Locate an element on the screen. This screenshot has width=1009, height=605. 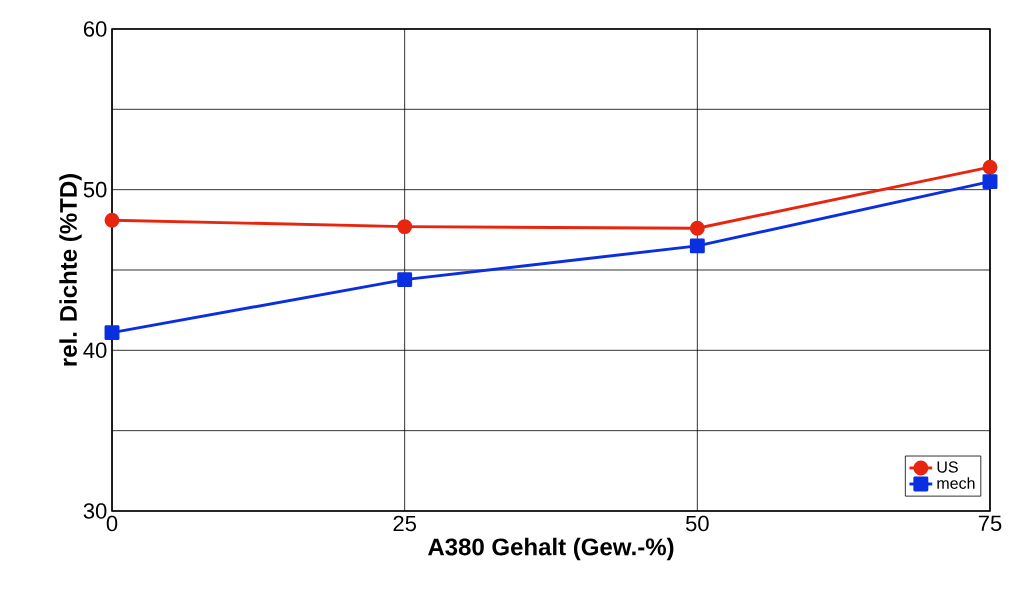
legend-label: mech is located at coordinates (956, 483).